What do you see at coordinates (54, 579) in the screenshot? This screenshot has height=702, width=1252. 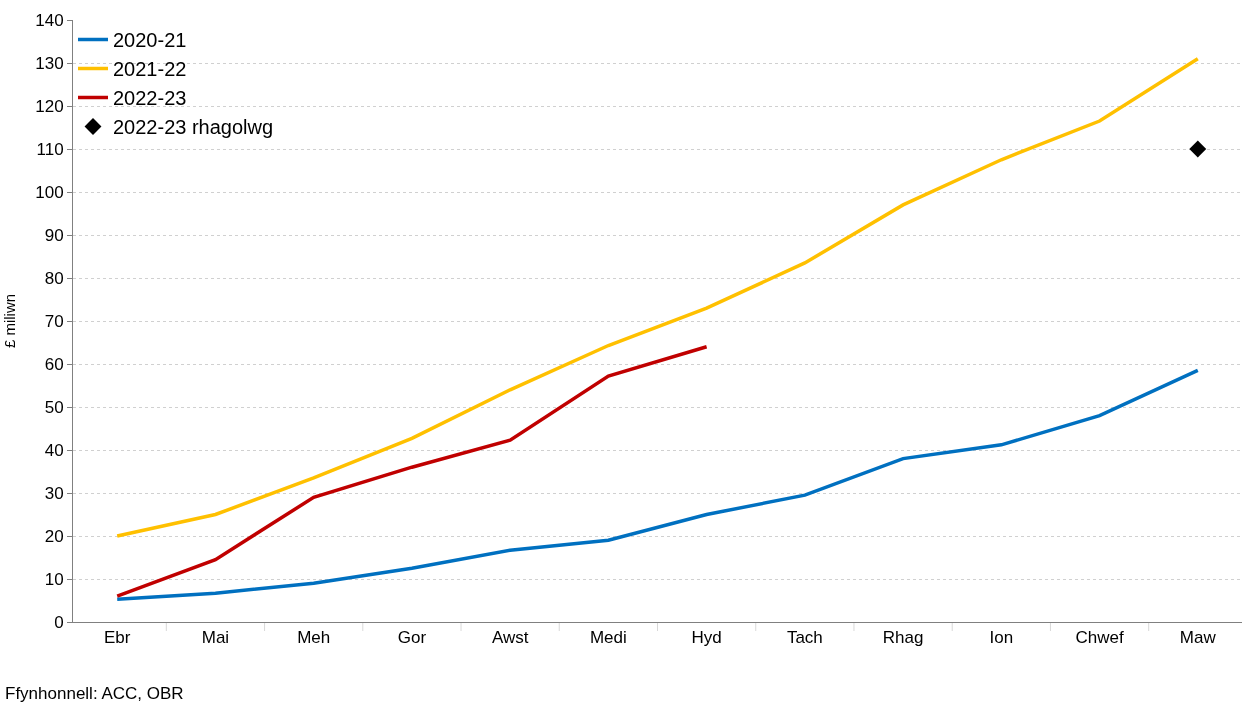 I see `y-tick-label: 10` at bounding box center [54, 579].